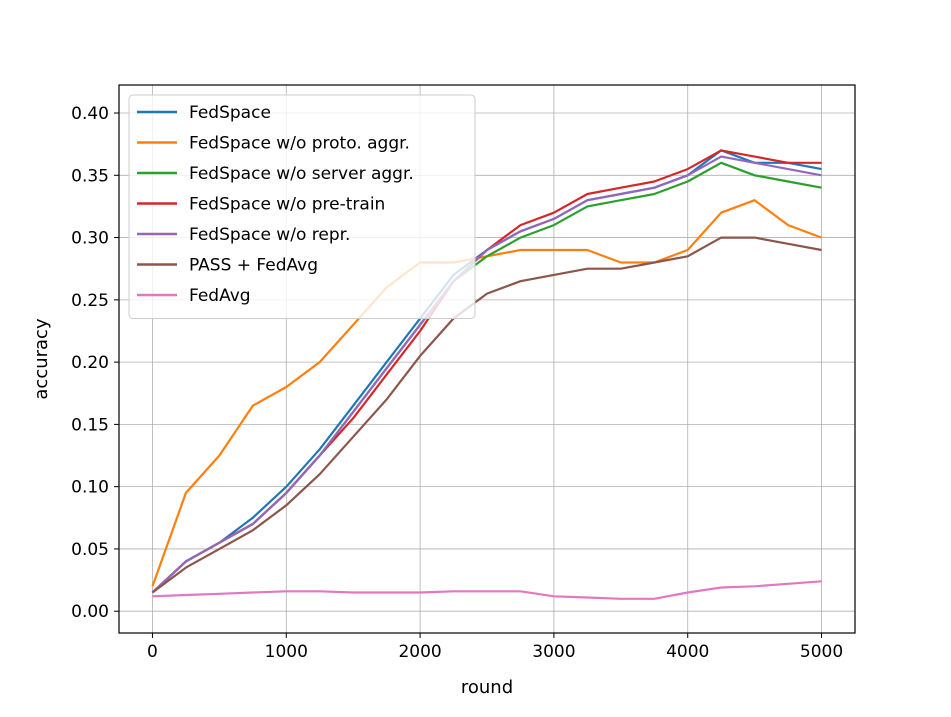  I want to click on y-tick-label: 0.40, so click(90, 114).